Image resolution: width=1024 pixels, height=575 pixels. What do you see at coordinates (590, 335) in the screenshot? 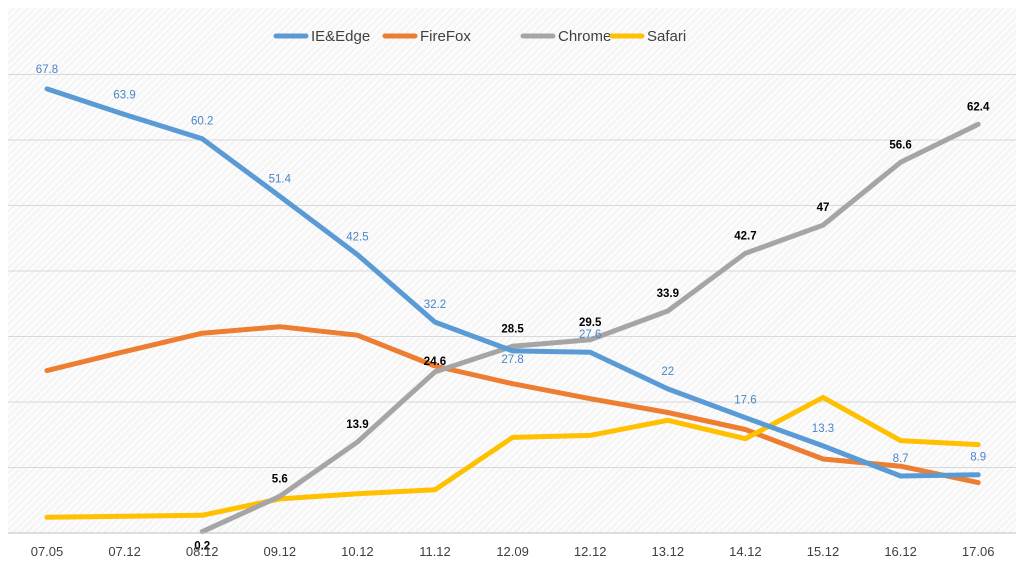
I see `data-label-ie-edge: 27.6` at bounding box center [590, 335].